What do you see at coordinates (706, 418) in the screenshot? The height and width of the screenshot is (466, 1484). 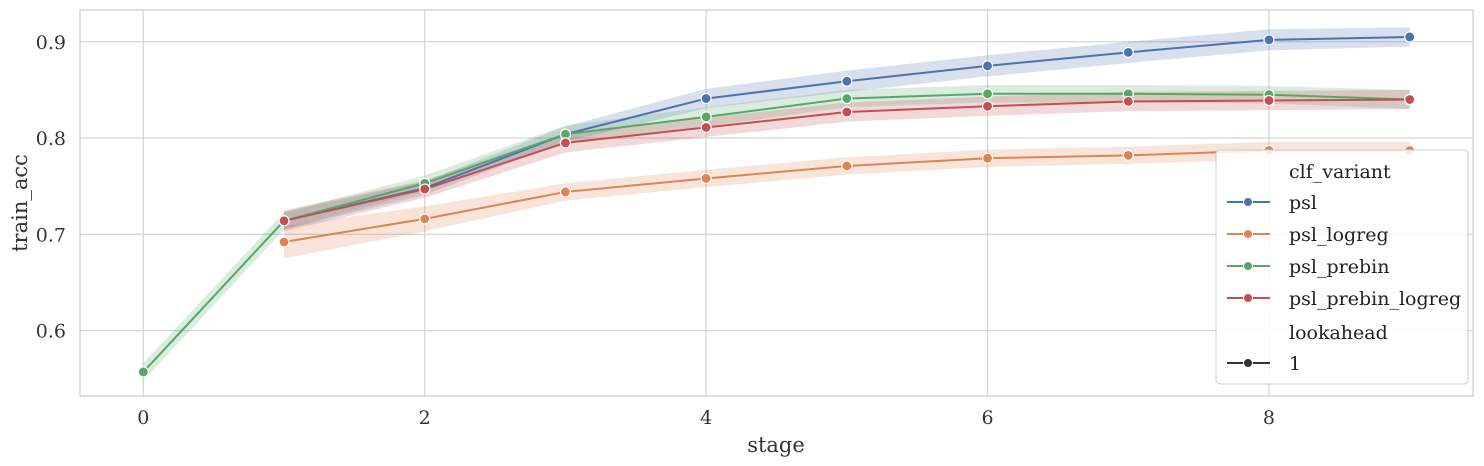 I see `x-tick-label: 4` at bounding box center [706, 418].